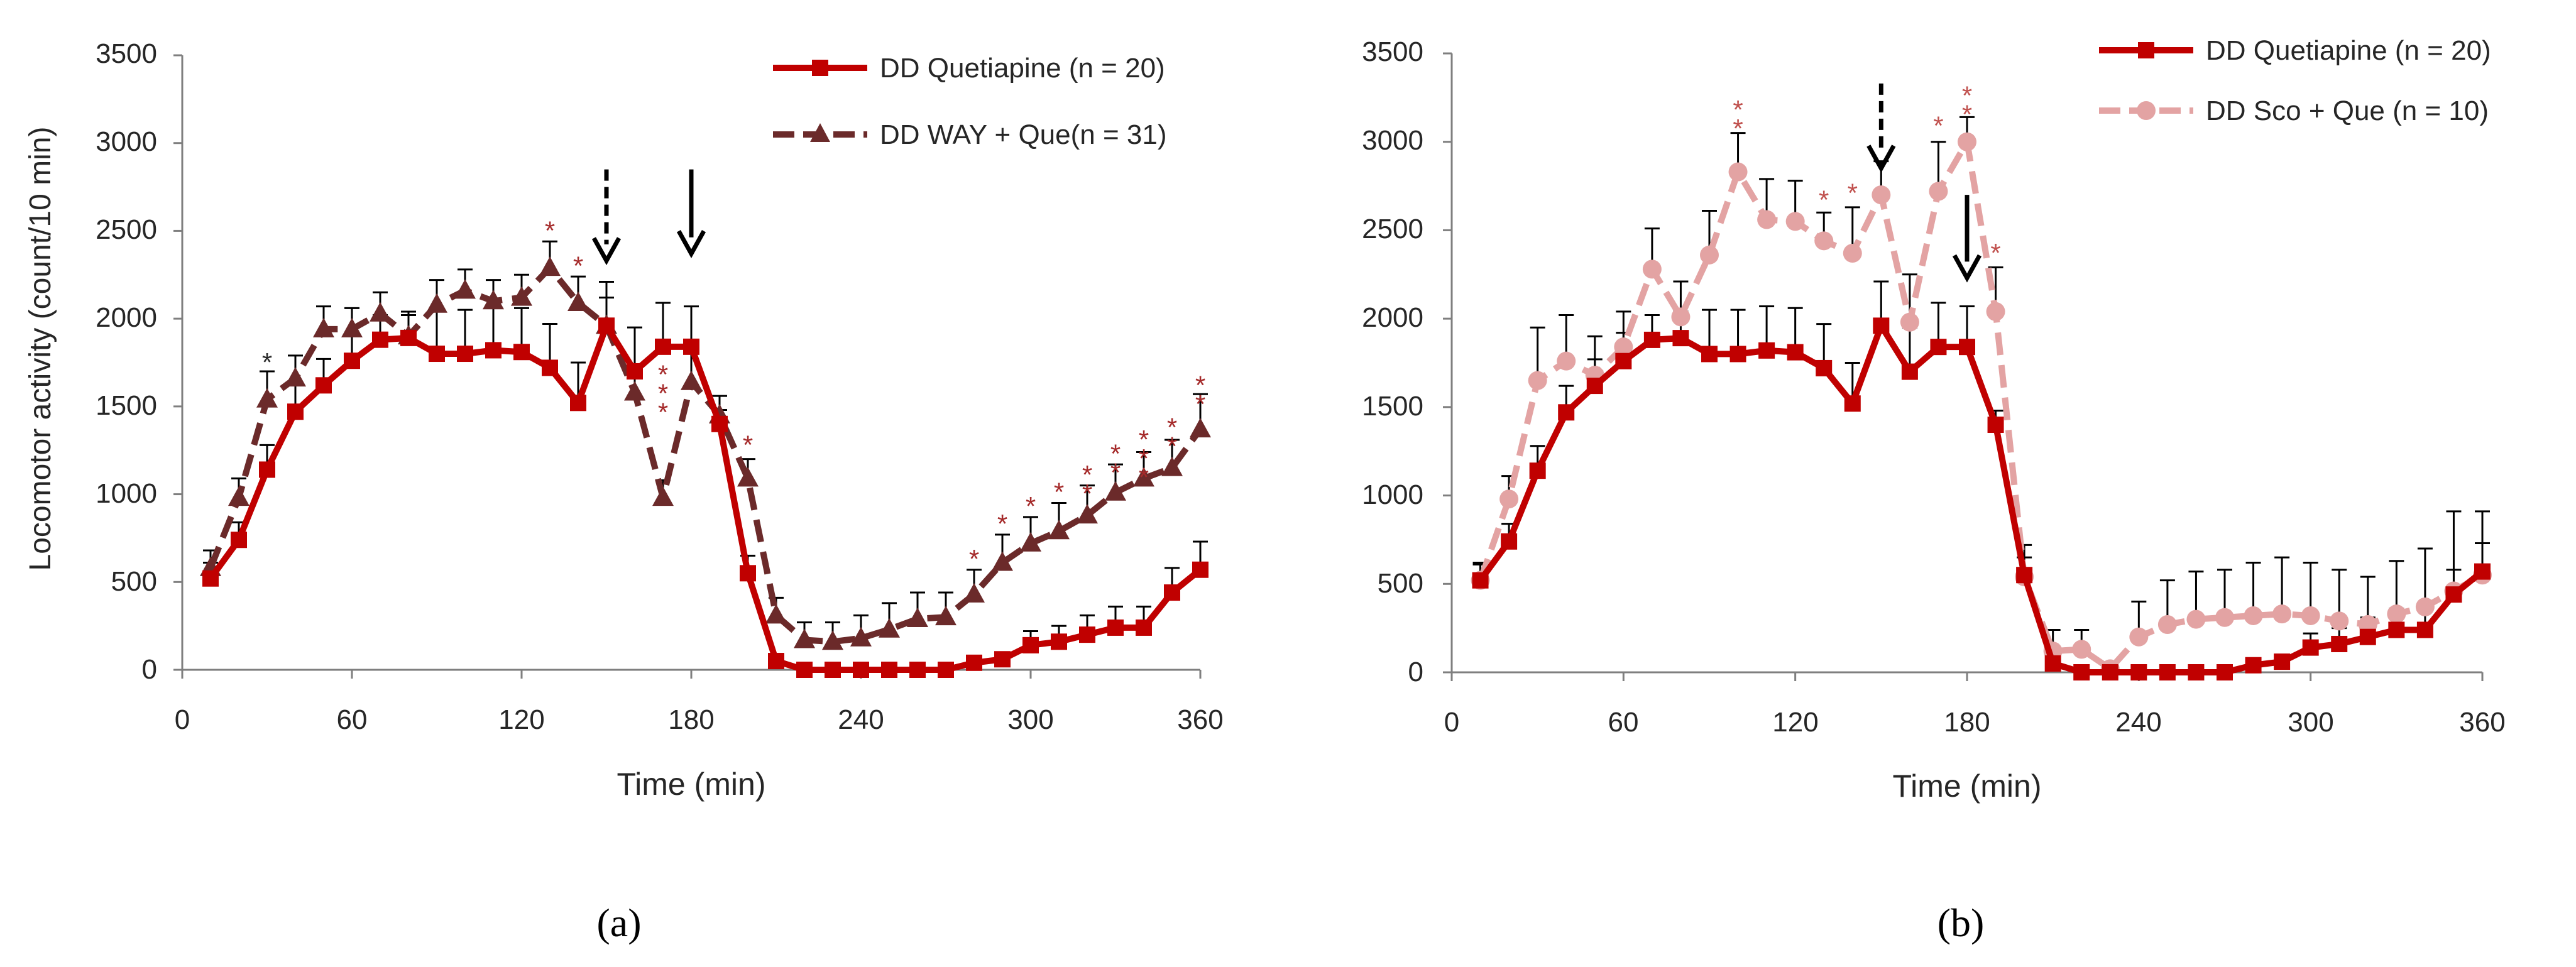  Describe the element at coordinates (149, 669) in the screenshot. I see `y-tick-label: 0` at that location.